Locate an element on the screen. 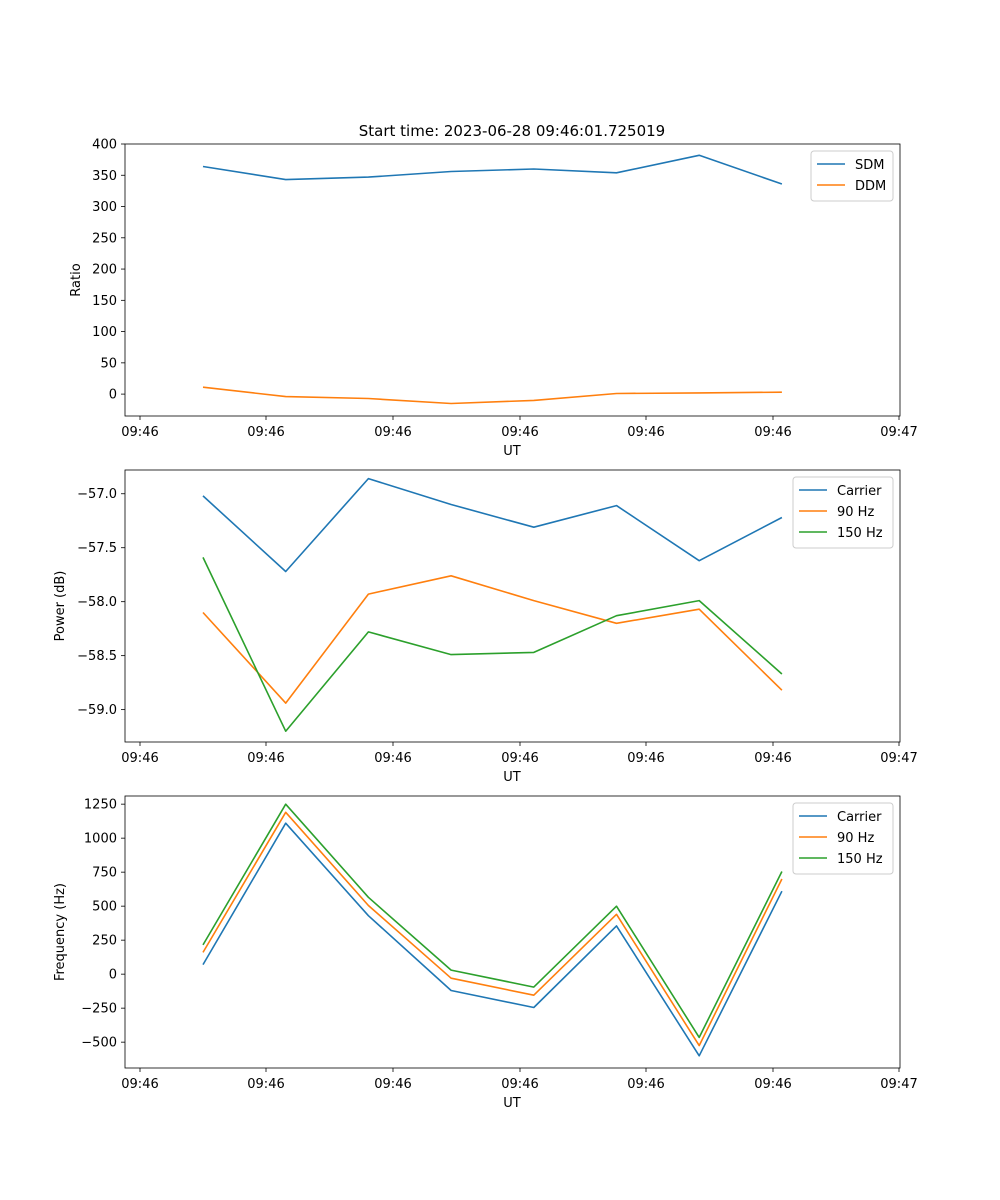  y-tick-label: −58.5 is located at coordinates (97, 656).